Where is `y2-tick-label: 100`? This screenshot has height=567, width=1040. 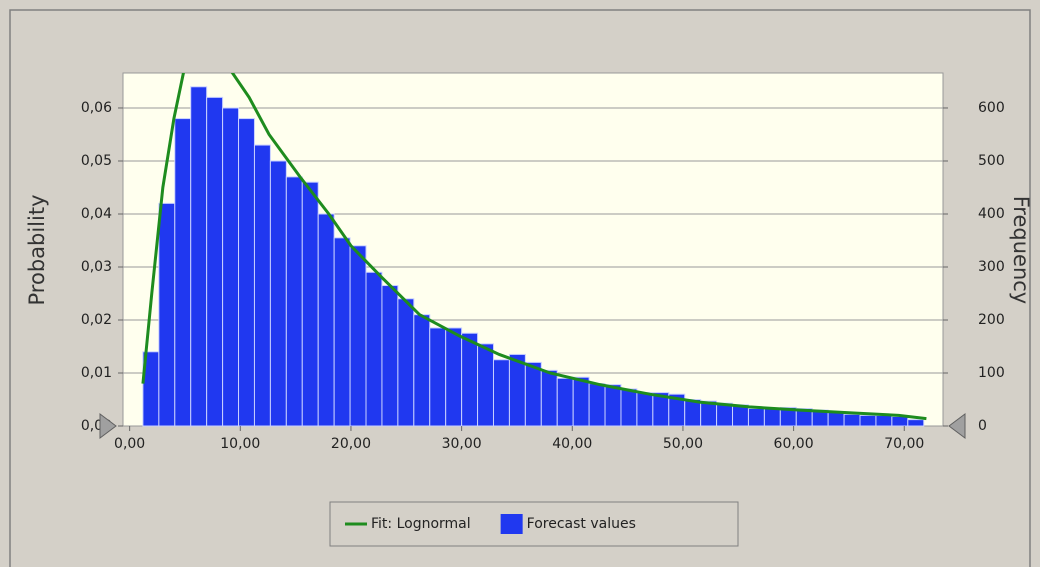
y2-tick-label: 100 is located at coordinates (991, 373).